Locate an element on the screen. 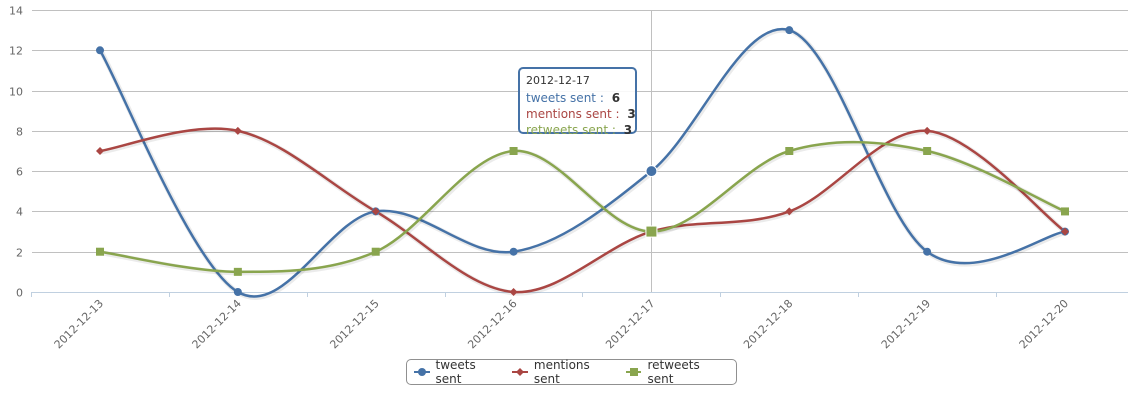 The image size is (1128, 400). tooltip-row-mentions: mentions sent : 3 is located at coordinates (580, 114).